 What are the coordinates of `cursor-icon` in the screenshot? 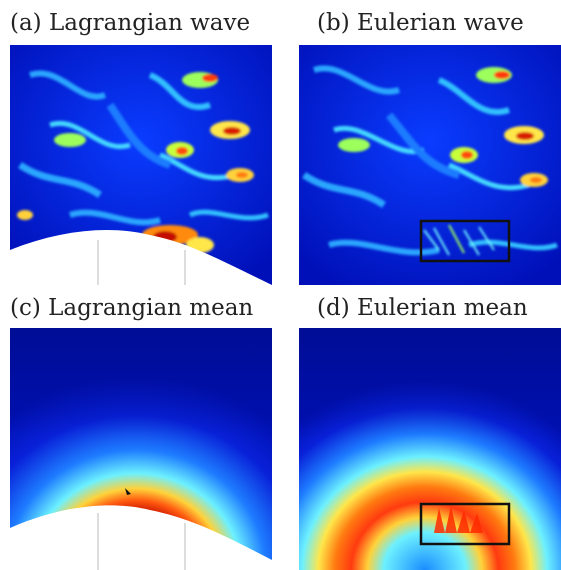 It's located at (128, 491).